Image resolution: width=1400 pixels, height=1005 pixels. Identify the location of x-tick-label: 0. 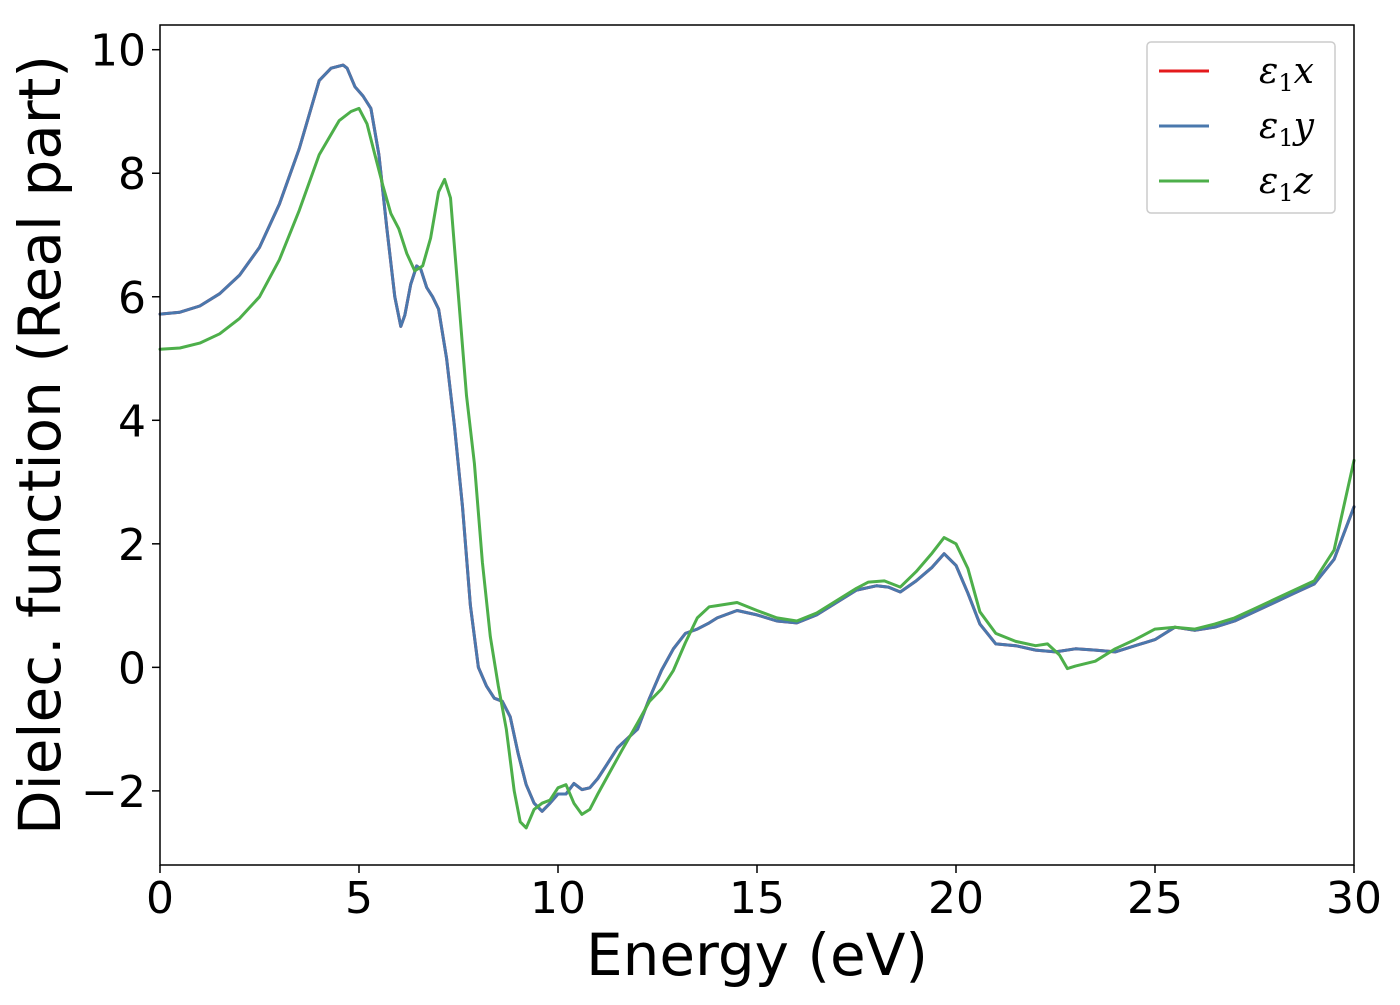
(160, 898).